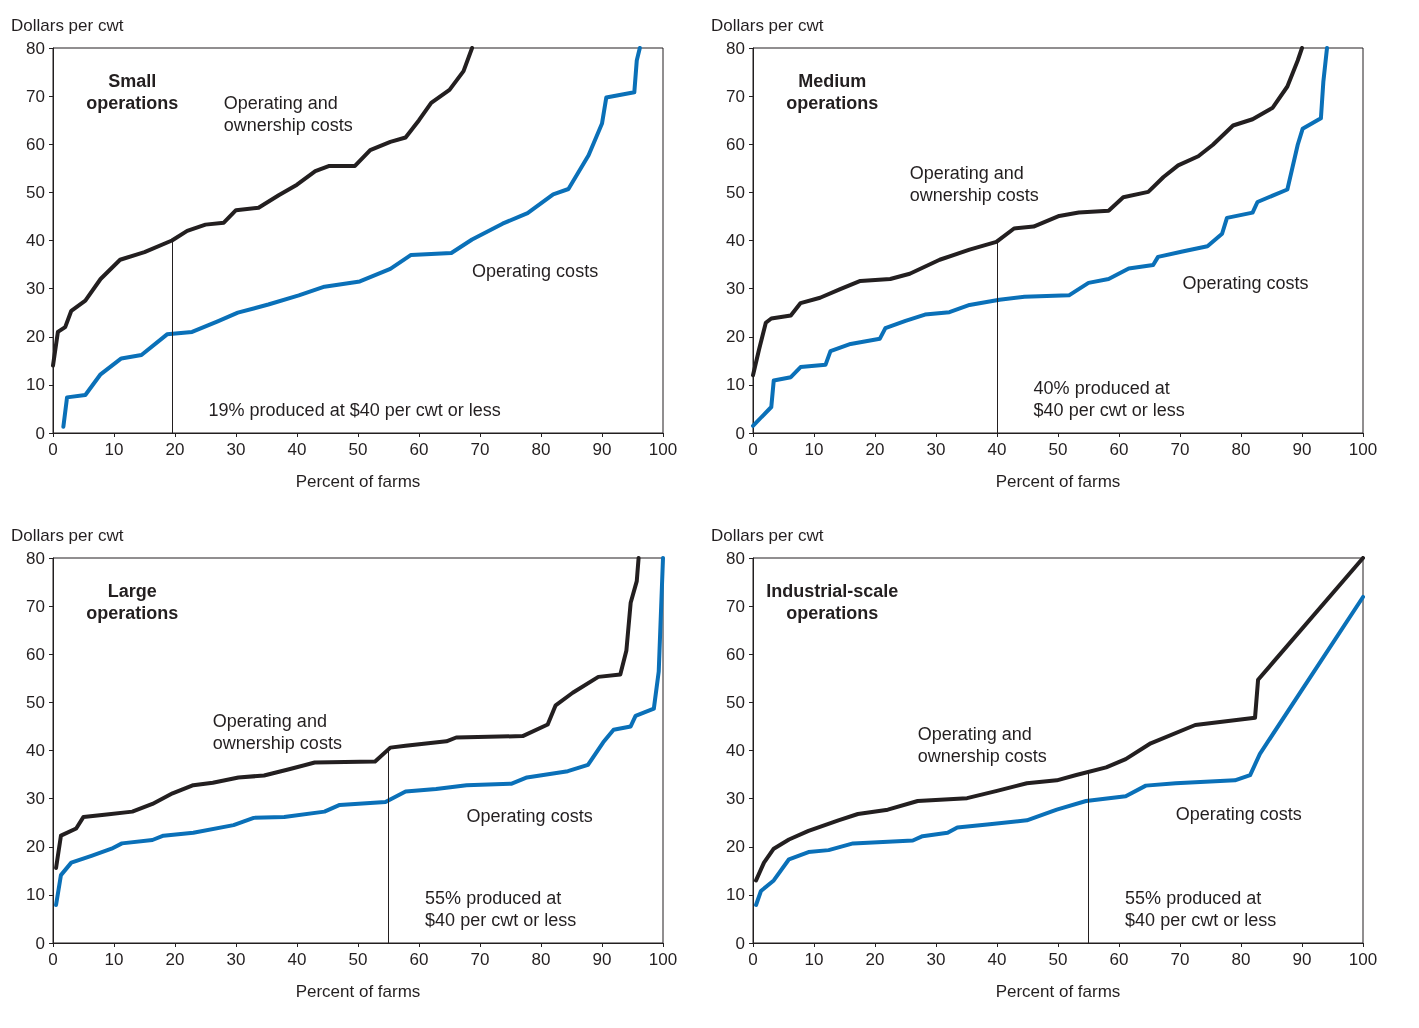  What do you see at coordinates (354, 410) in the screenshot?
I see `annotation: 19% produced at $40 per cwt or less` at bounding box center [354, 410].